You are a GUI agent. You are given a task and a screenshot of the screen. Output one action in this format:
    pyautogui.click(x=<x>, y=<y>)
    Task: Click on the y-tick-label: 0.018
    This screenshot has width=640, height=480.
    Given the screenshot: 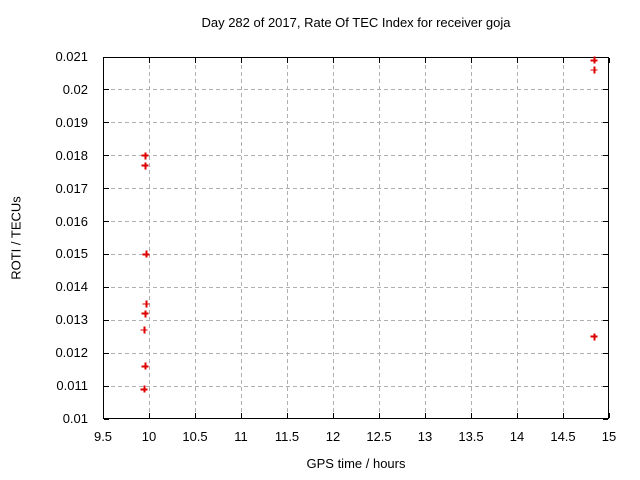 What is the action you would take?
    pyautogui.click(x=71, y=155)
    